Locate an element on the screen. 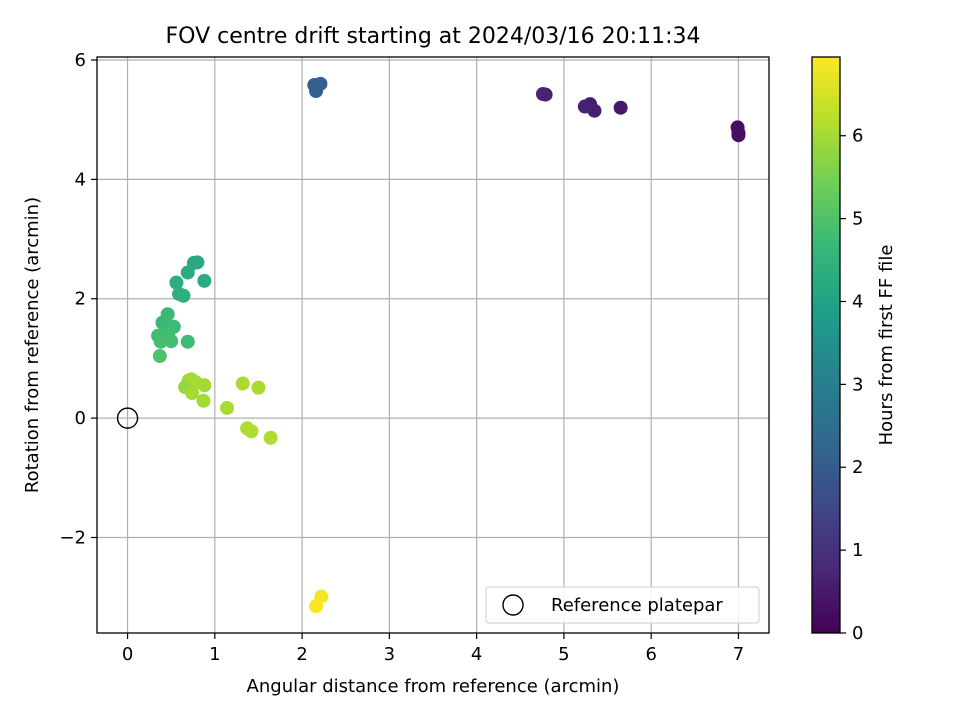 Image resolution: width=960 pixels, height=720 pixels. colorbar-tick-label: 1 is located at coordinates (857, 550).